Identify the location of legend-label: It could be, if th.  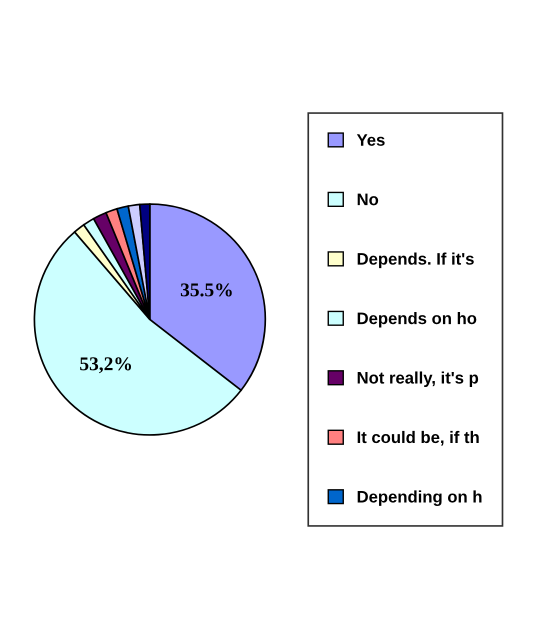
(418, 438).